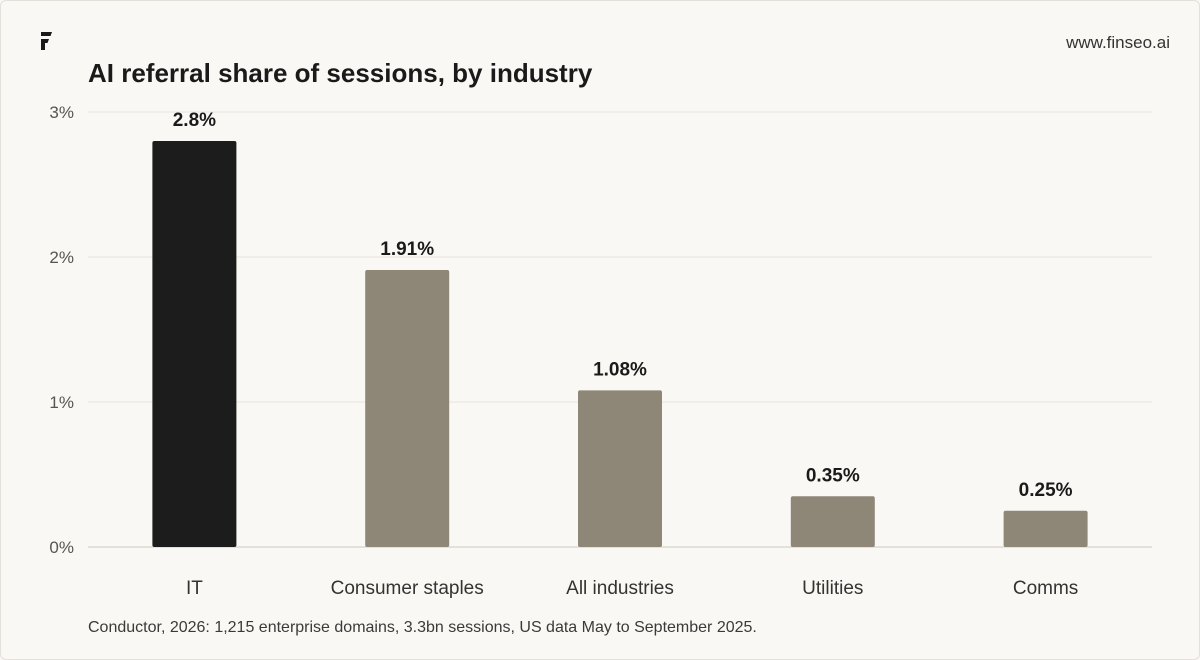 This screenshot has width=1200, height=660. I want to click on bar-value-label: 2.8%, so click(194, 120).